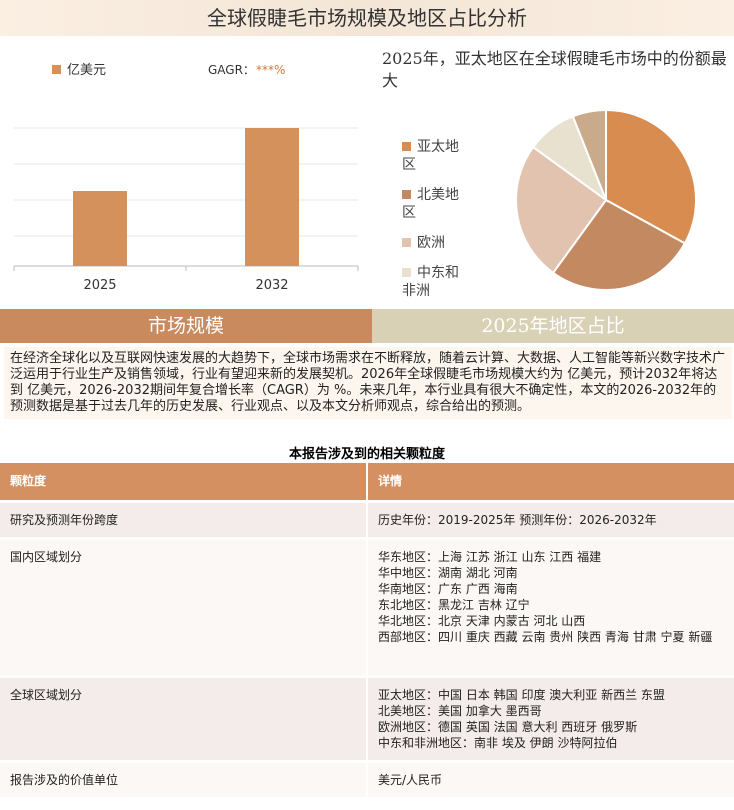 Image resolution: width=734 pixels, height=810 pixels. I want to click on legend-item: 中东和非洲, so click(437, 282).